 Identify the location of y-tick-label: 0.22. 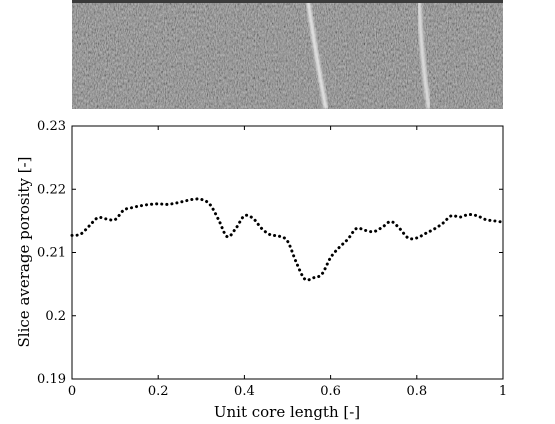
(51, 189).